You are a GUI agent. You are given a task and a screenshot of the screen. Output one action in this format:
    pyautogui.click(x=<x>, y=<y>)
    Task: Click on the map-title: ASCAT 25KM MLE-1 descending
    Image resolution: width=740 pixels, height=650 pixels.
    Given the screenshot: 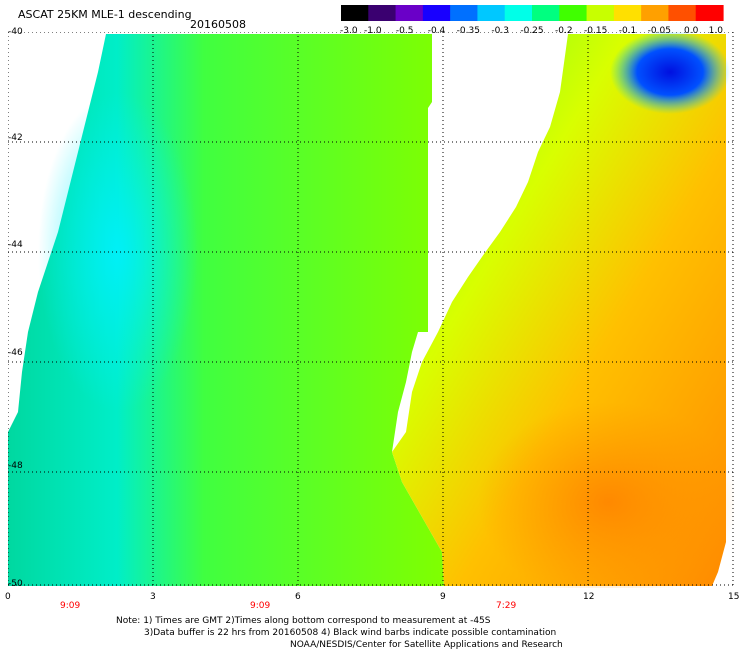 What is the action you would take?
    pyautogui.click(x=105, y=14)
    